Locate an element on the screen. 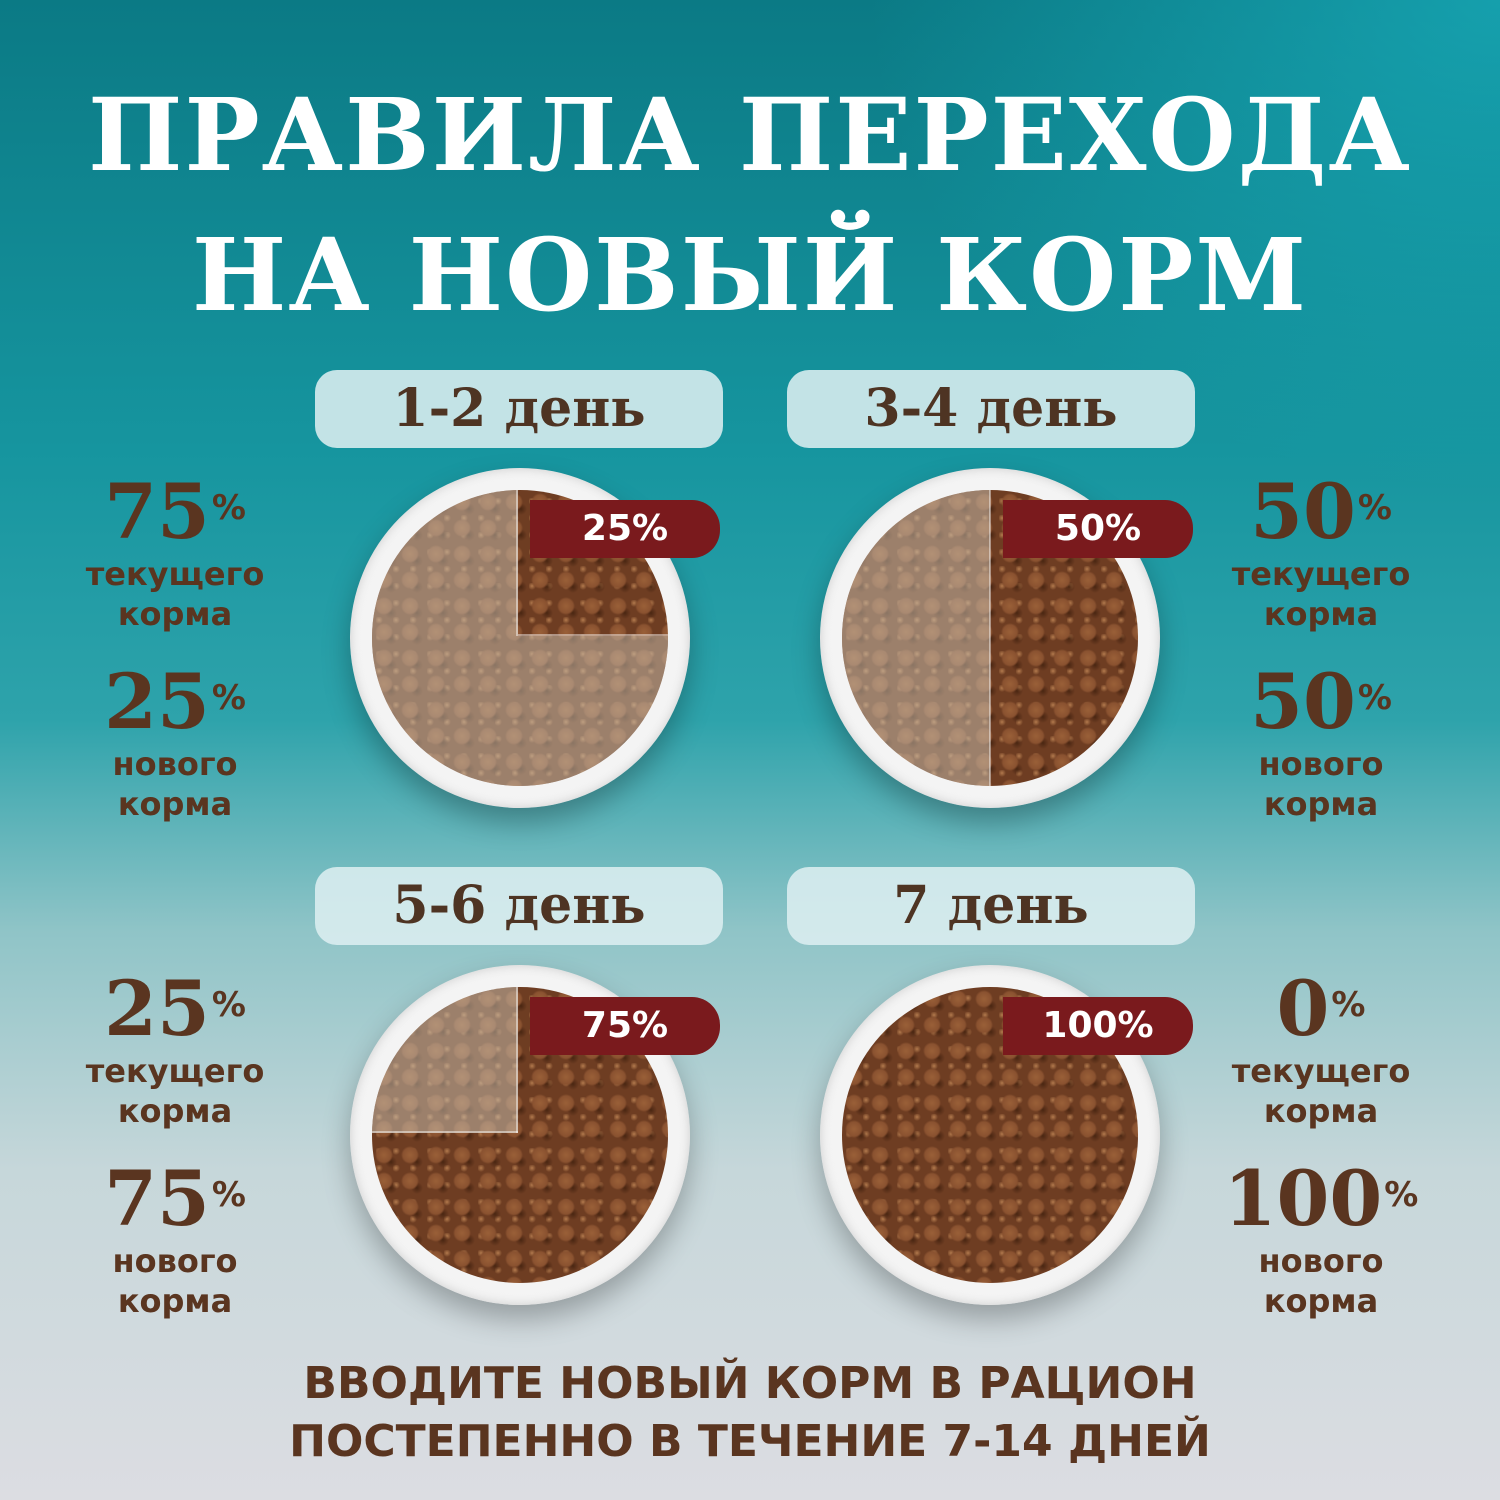 Image resolution: width=1500 pixels, height=1500 pixels. stage-4-new-label-1: нового is located at coordinates (1321, 1261).